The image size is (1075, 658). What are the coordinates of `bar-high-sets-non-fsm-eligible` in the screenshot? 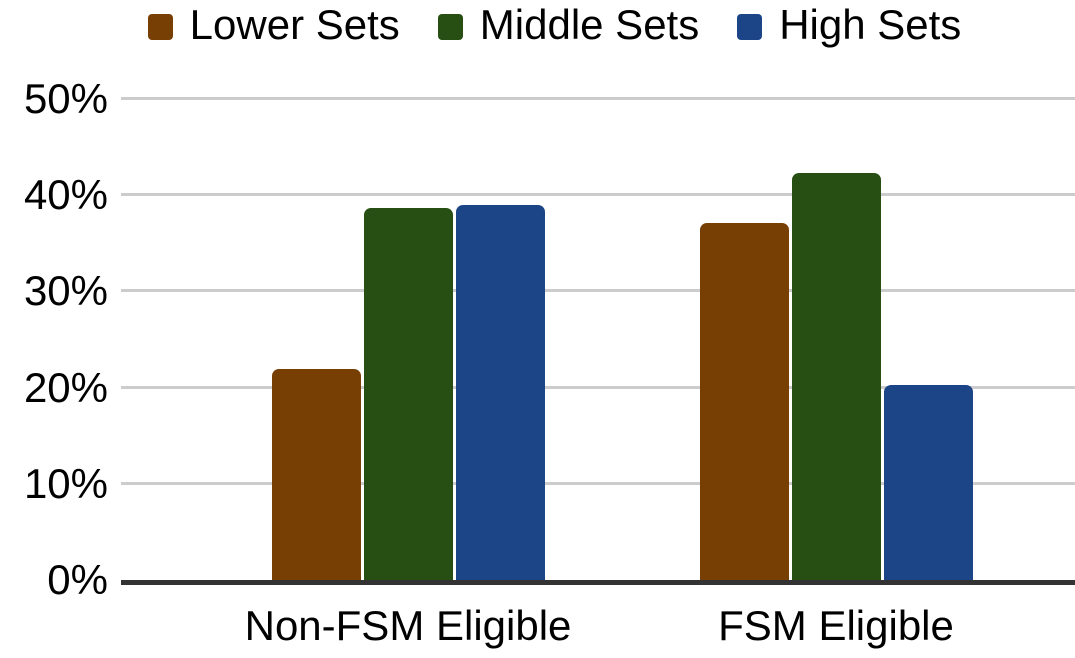 It's located at (500, 392).